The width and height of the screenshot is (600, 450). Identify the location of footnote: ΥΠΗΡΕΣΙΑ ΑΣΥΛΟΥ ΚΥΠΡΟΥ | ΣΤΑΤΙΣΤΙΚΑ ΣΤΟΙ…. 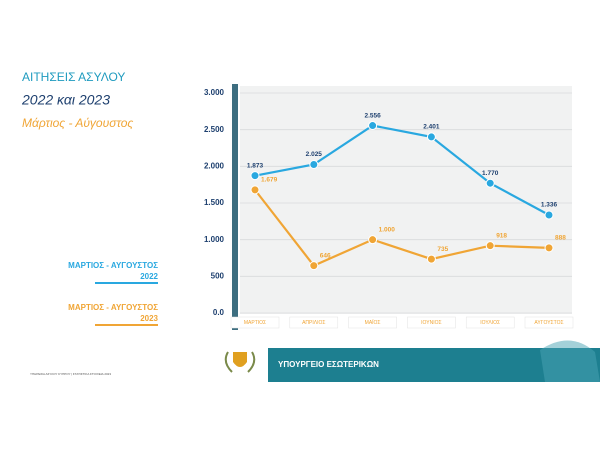
(70, 374).